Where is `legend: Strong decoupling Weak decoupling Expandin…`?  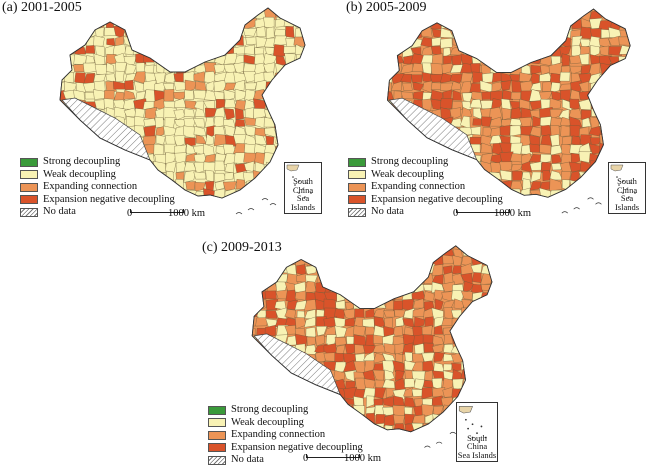 legend: Strong decoupling Weak decoupling Expandin… is located at coordinates (425, 187).